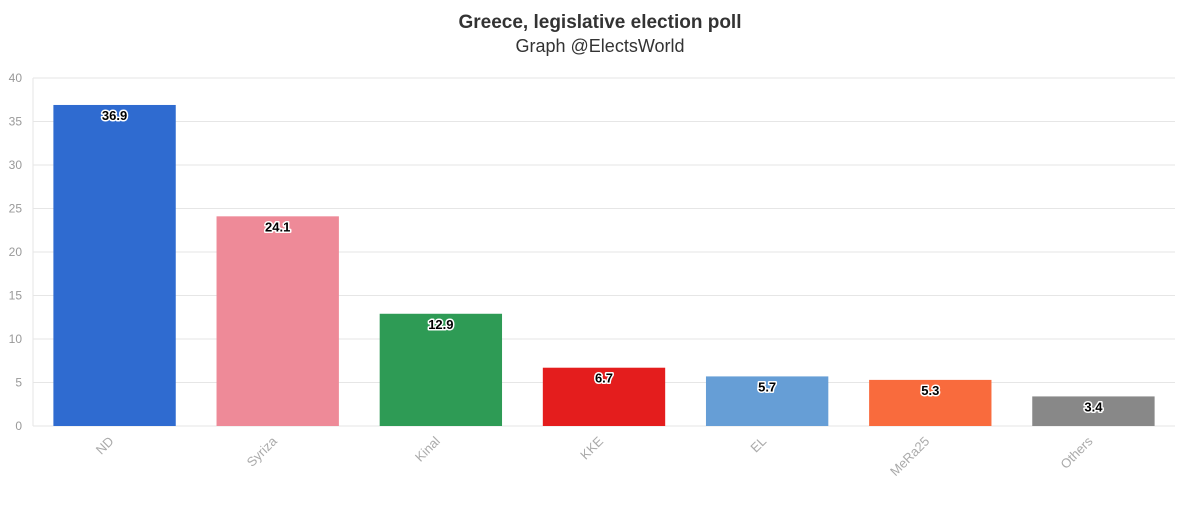  I want to click on x-tick-label: ND, so click(105, 446).